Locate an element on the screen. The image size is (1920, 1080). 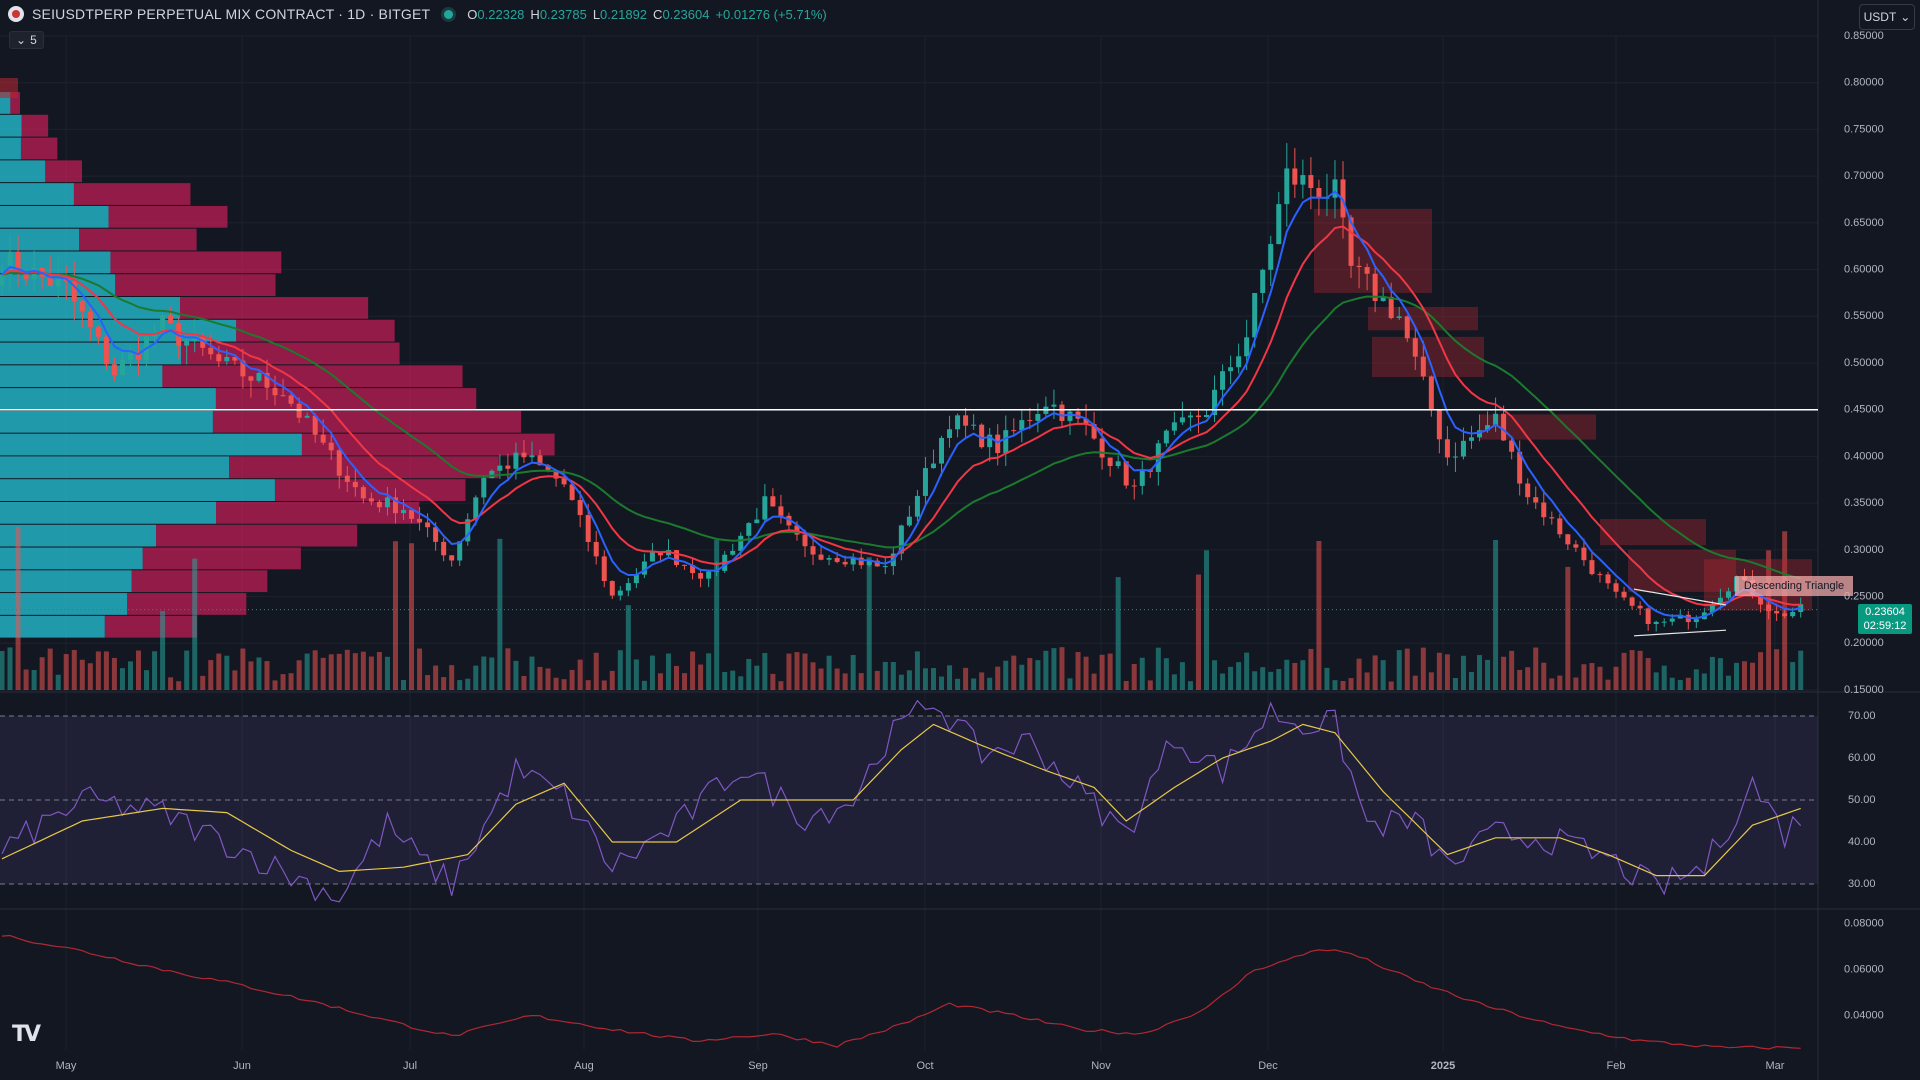
close-value: 0.23604 is located at coordinates (686, 14).